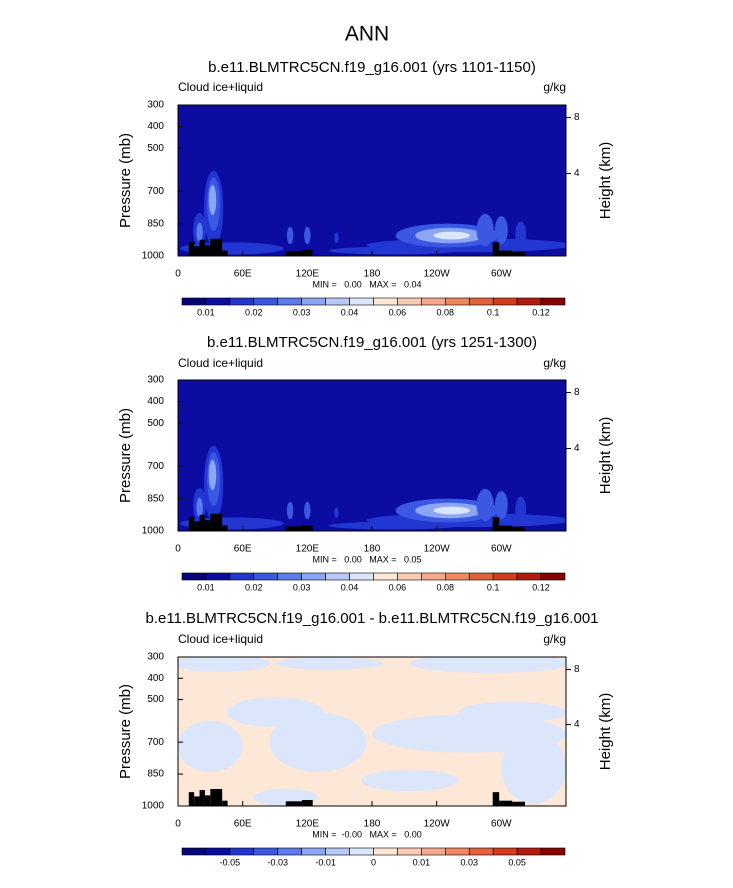 The image size is (733, 888). Describe the element at coordinates (493, 587) in the screenshot. I see `colorbar-label: 0.1` at that location.